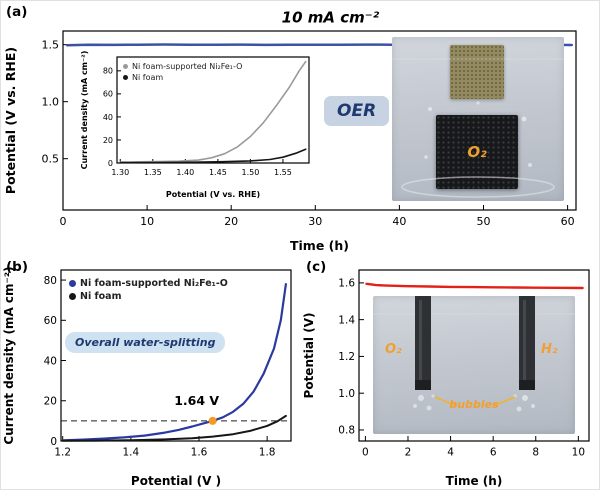 The image size is (600, 490). I want to click on svg-text: 8, so click(535, 453).